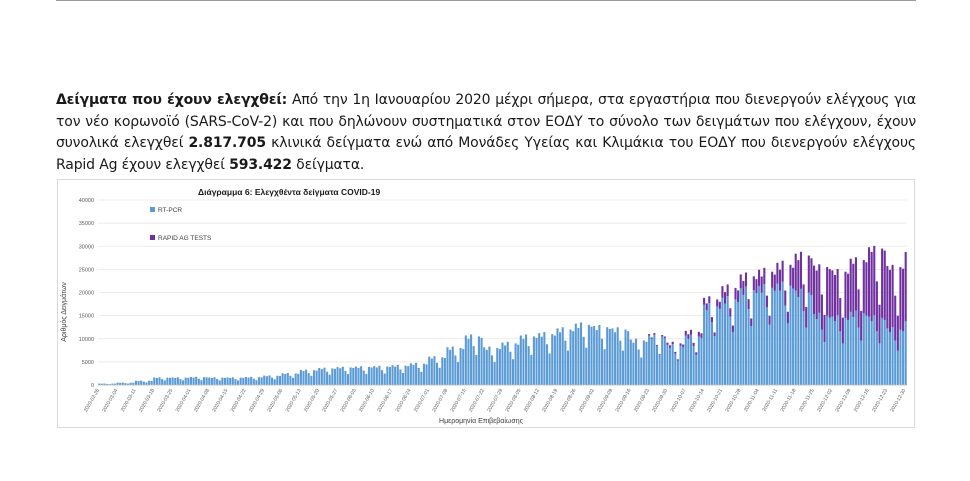  What do you see at coordinates (92, 386) in the screenshot?
I see `y-tick-label: 0` at bounding box center [92, 386].